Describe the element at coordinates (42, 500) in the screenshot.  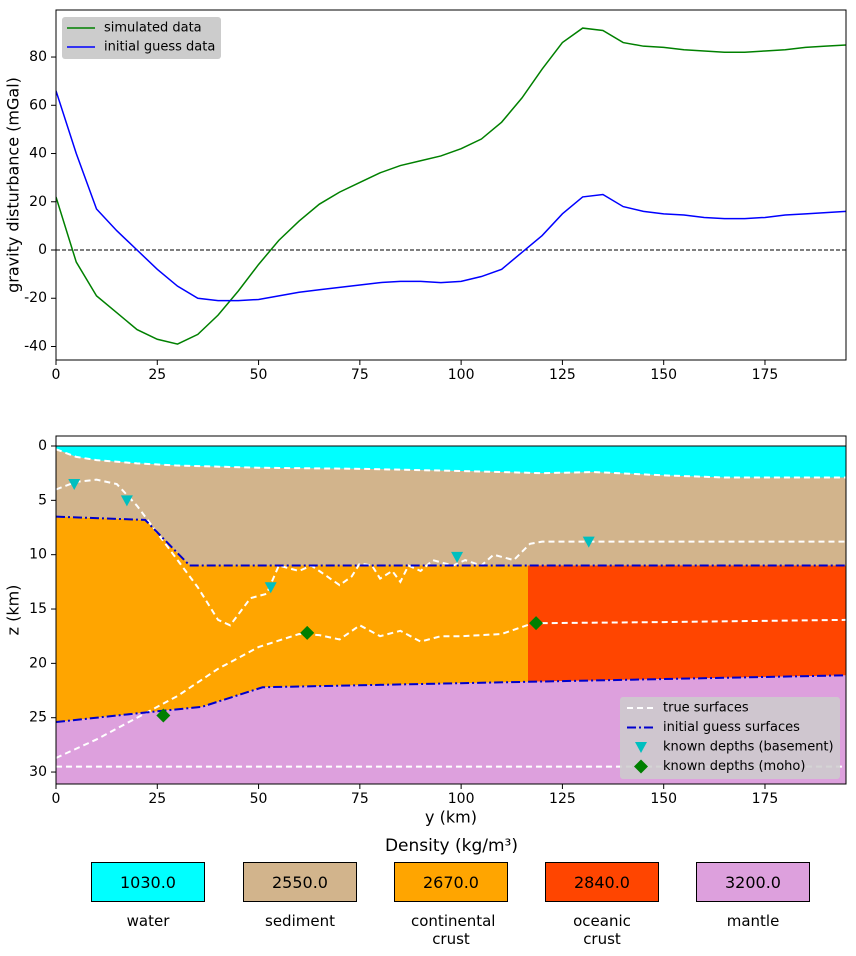
I see `y-tick-label: 5` at that location.